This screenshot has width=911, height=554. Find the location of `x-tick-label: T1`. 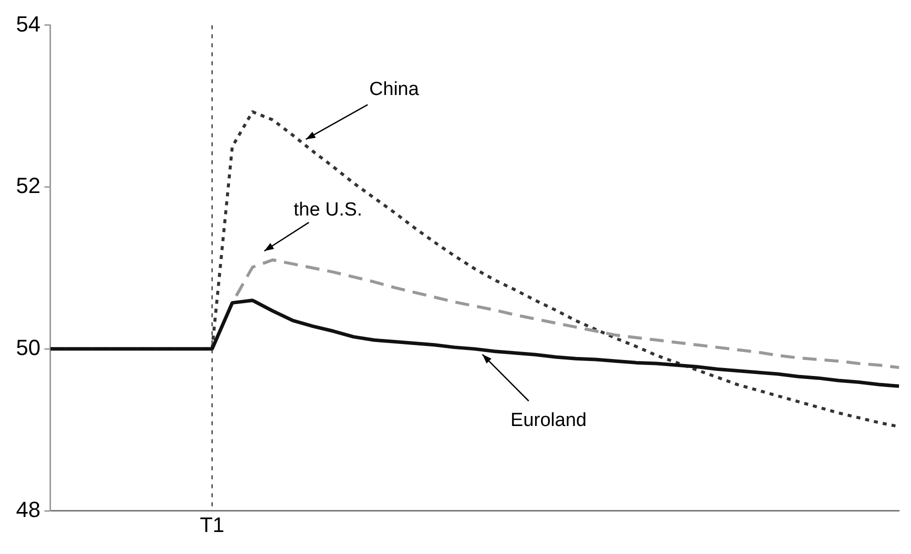

x-tick-label: T1 is located at coordinates (212, 526).